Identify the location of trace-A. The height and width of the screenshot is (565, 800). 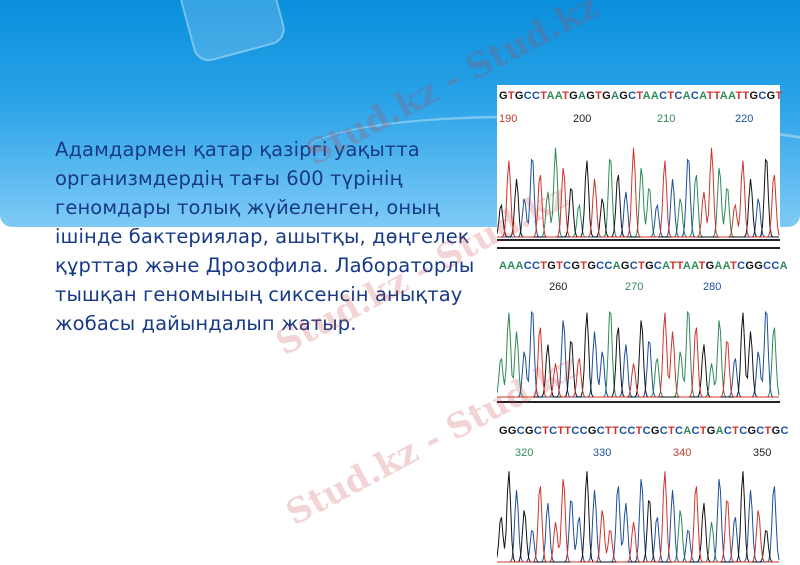
(638, 192).